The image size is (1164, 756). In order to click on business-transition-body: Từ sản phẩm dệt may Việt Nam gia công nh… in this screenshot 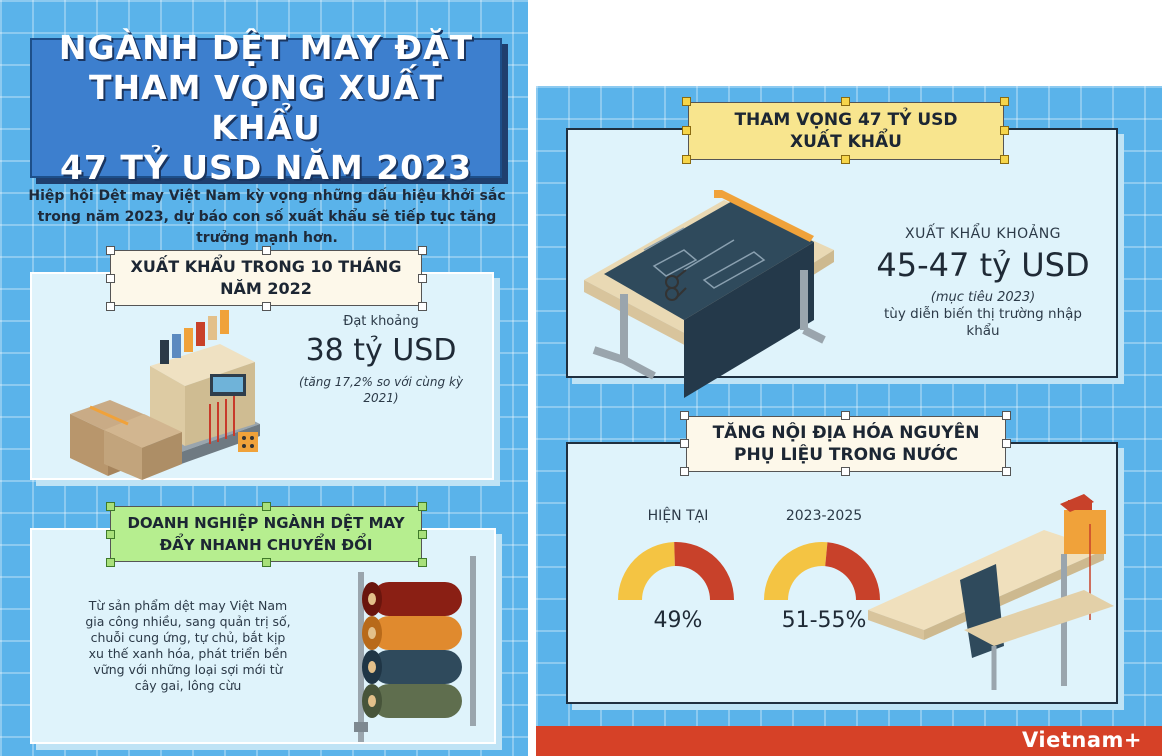, I will do `click(188, 645)`.